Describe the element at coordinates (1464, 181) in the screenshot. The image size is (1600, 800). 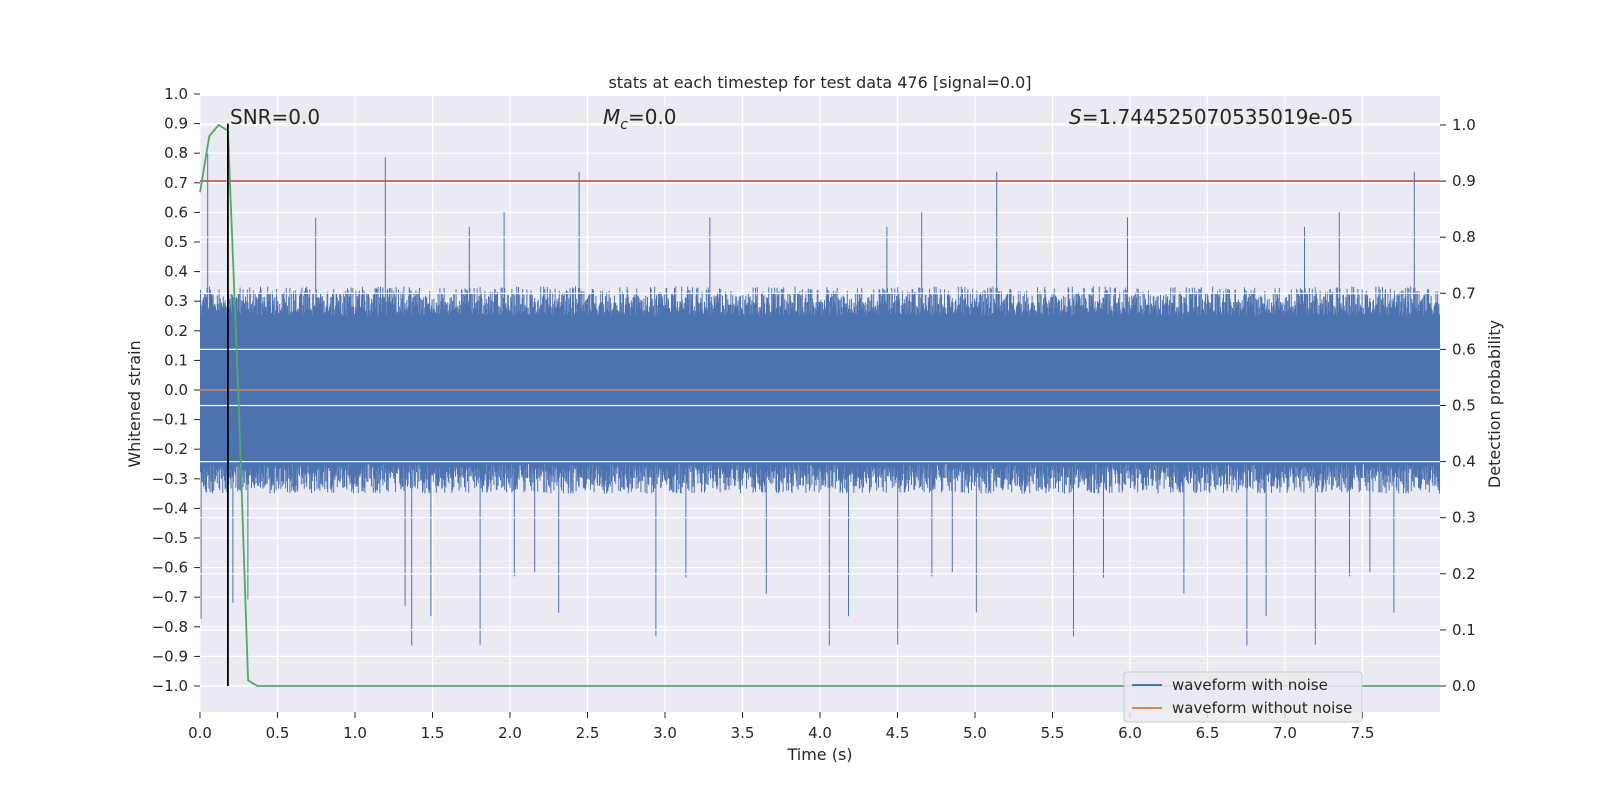
I see `y-tick-label-right: 0.9` at that location.